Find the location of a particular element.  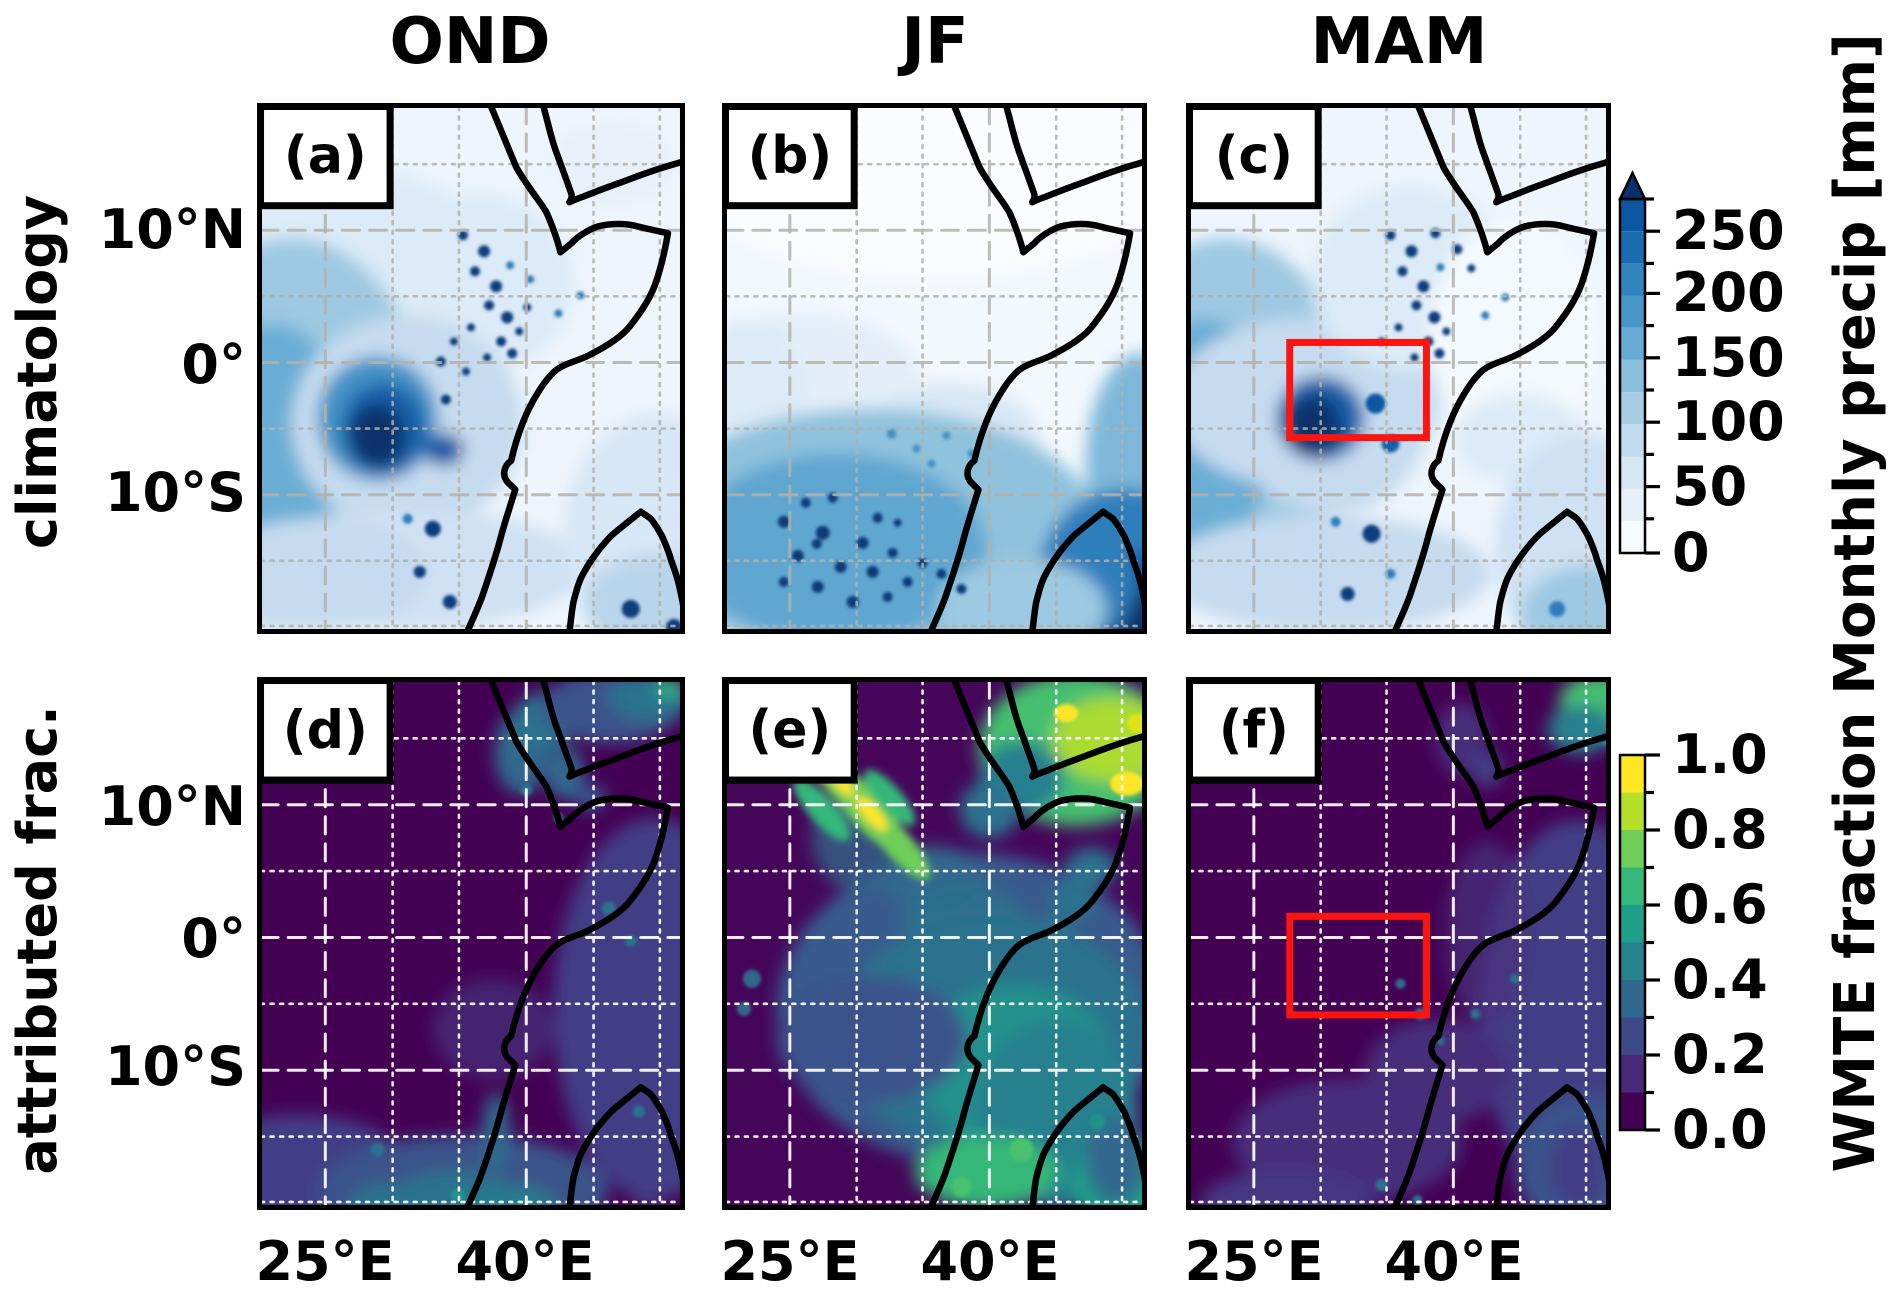

precip-field is located at coordinates (1398, 410).